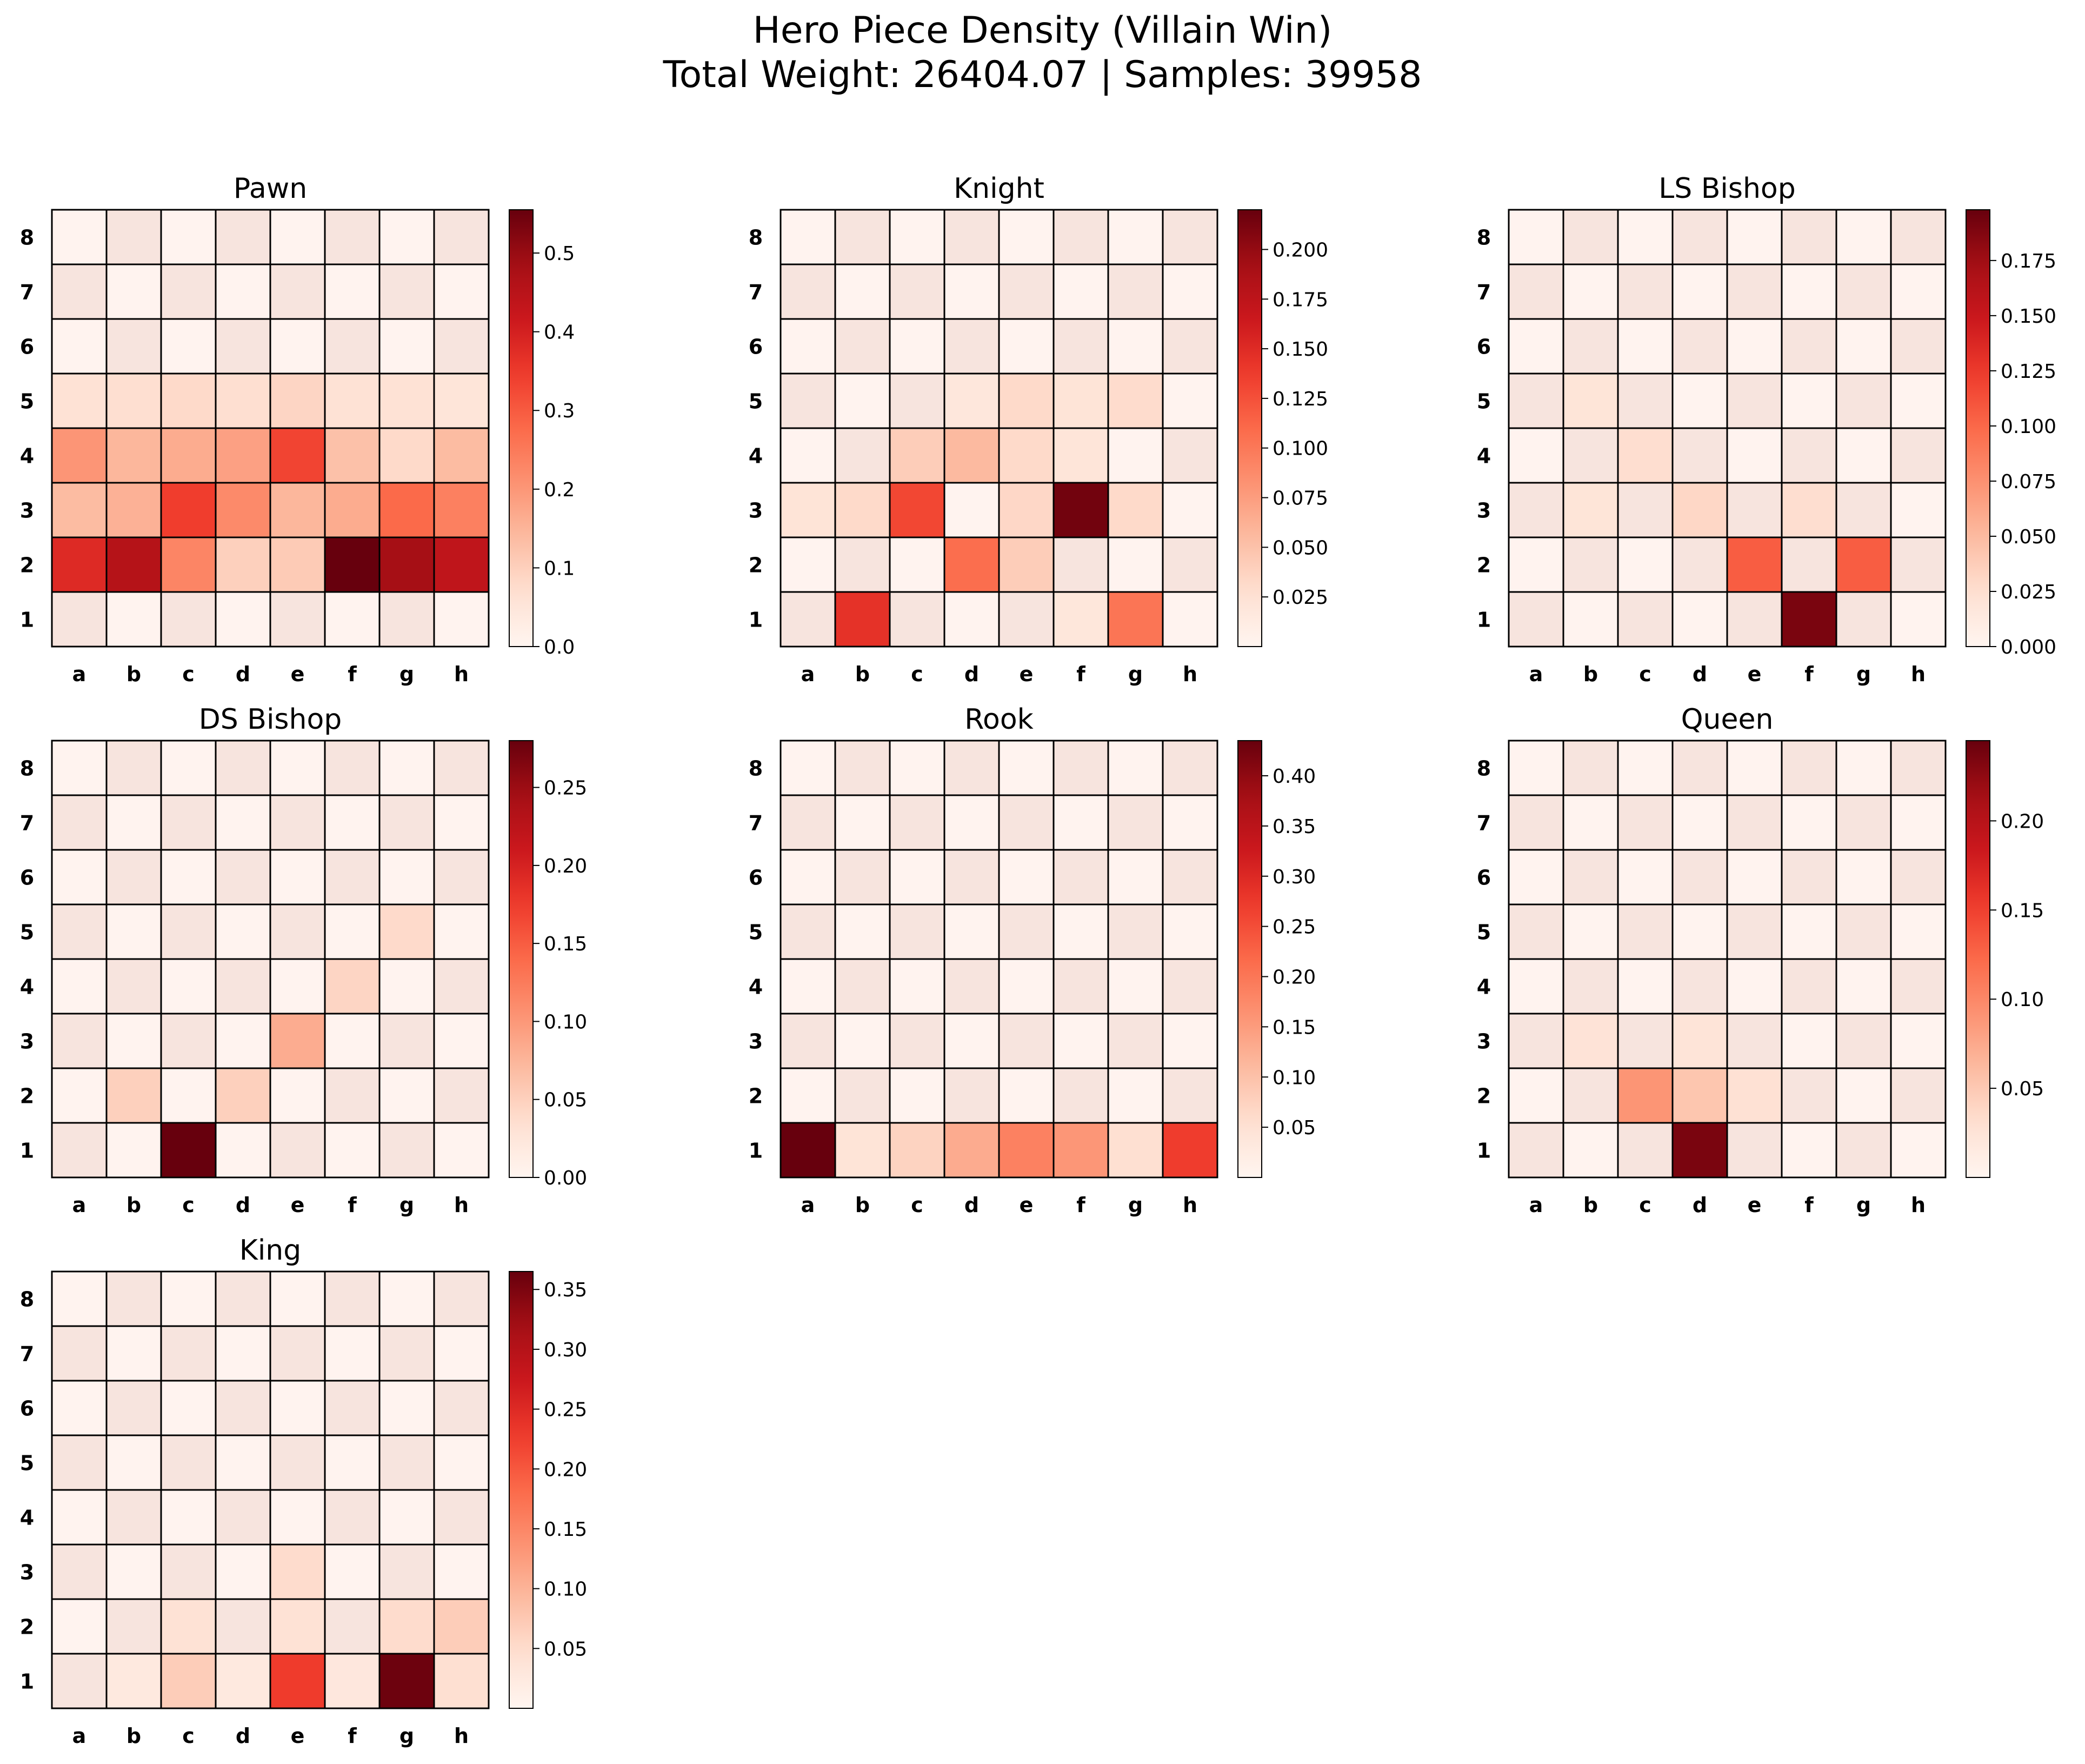 Image resolution: width=2085 pixels, height=1764 pixels. What do you see at coordinates (2023, 1000) in the screenshot?
I see `colorbar-tick-label: 0.10` at bounding box center [2023, 1000].